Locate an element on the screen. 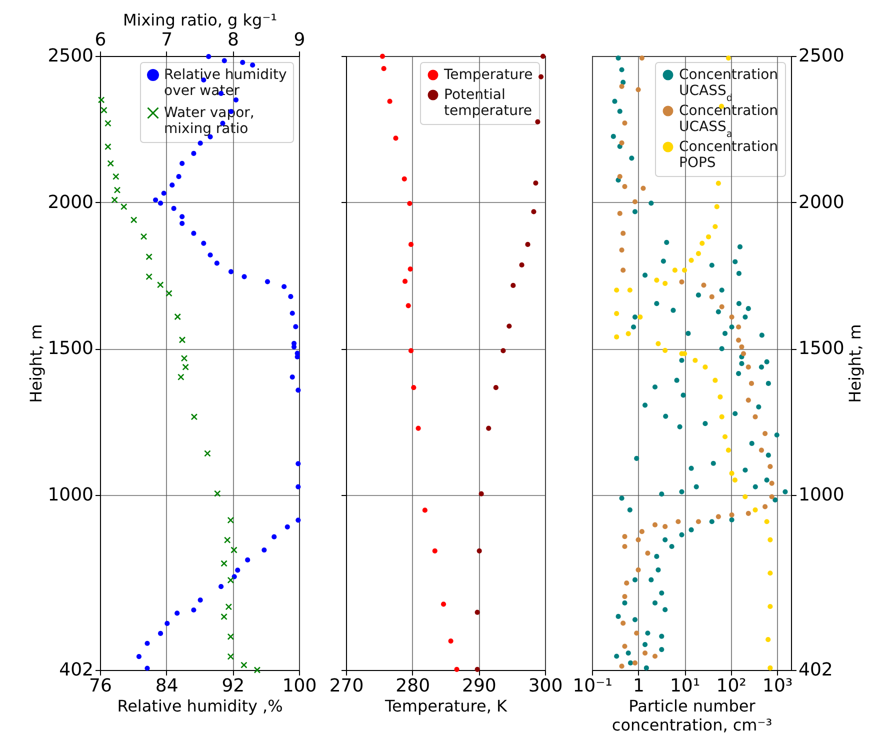 The width and height of the screenshot is (880, 736). x2-tick-label: 6 is located at coordinates (100, 40).